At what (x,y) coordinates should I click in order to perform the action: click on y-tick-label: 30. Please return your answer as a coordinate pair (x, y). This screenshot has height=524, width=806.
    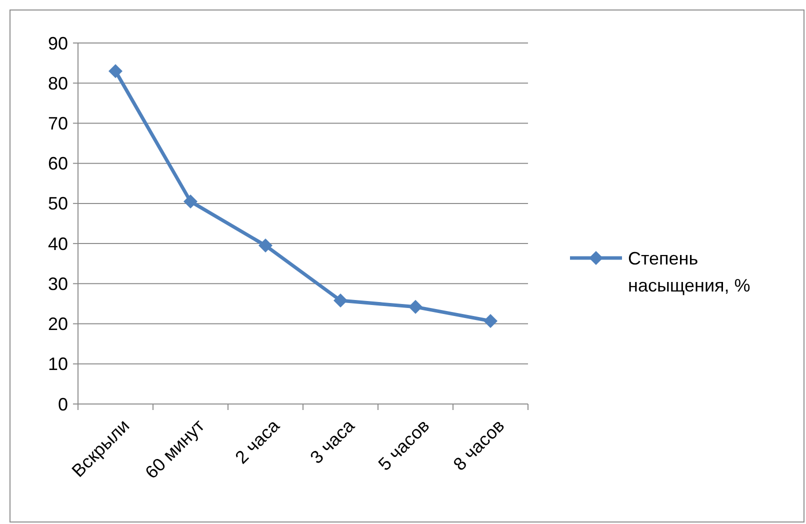
    Looking at the image, I should click on (58, 284).